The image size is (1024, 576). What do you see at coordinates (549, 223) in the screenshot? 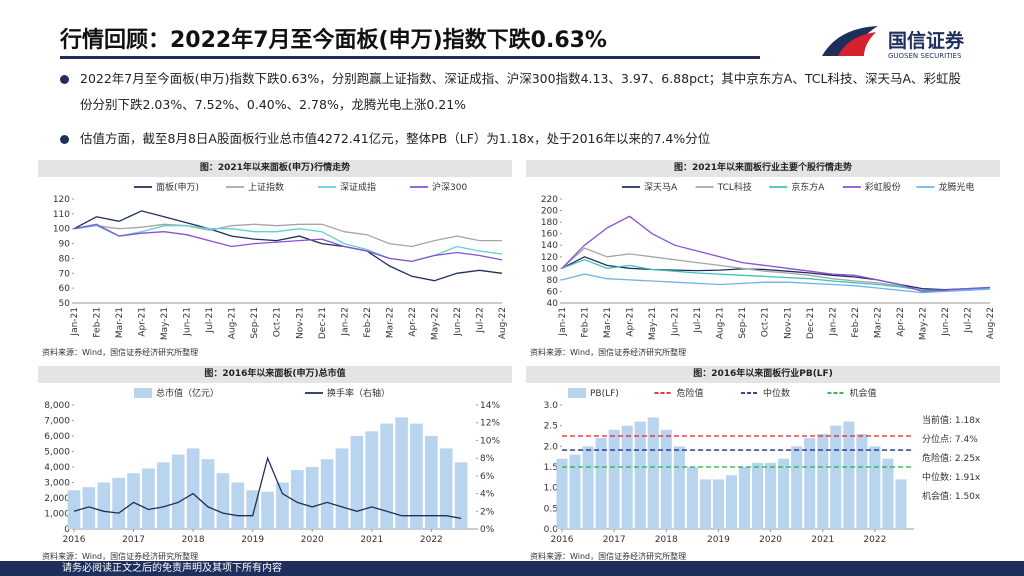
I see `y-tick-label: 180` at bounding box center [549, 223].